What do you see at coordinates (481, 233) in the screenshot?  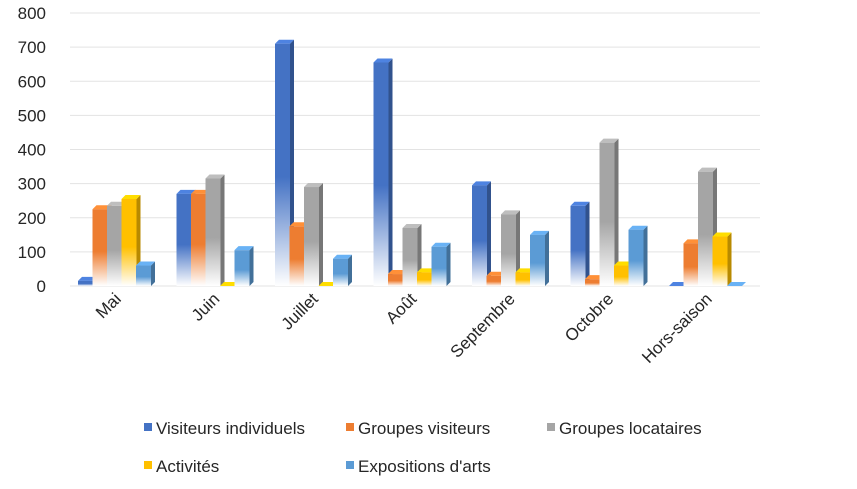 I see `bar-visiteurs-individuels-septembre` at bounding box center [481, 233].